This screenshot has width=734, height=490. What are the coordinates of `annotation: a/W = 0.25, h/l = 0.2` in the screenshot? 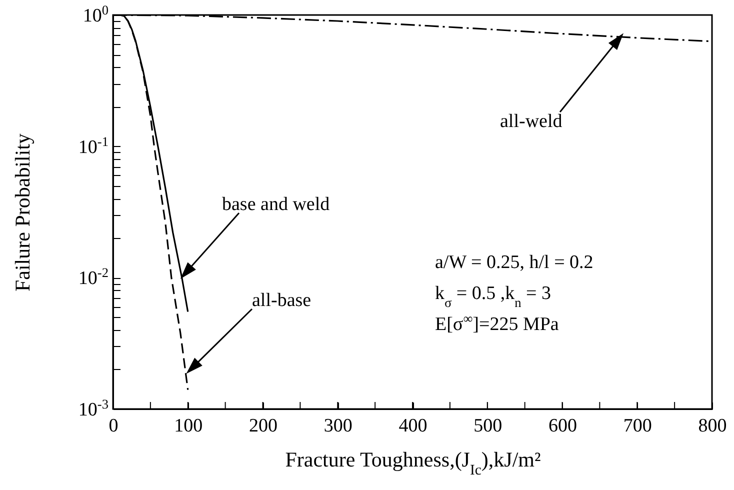 It's located at (514, 262).